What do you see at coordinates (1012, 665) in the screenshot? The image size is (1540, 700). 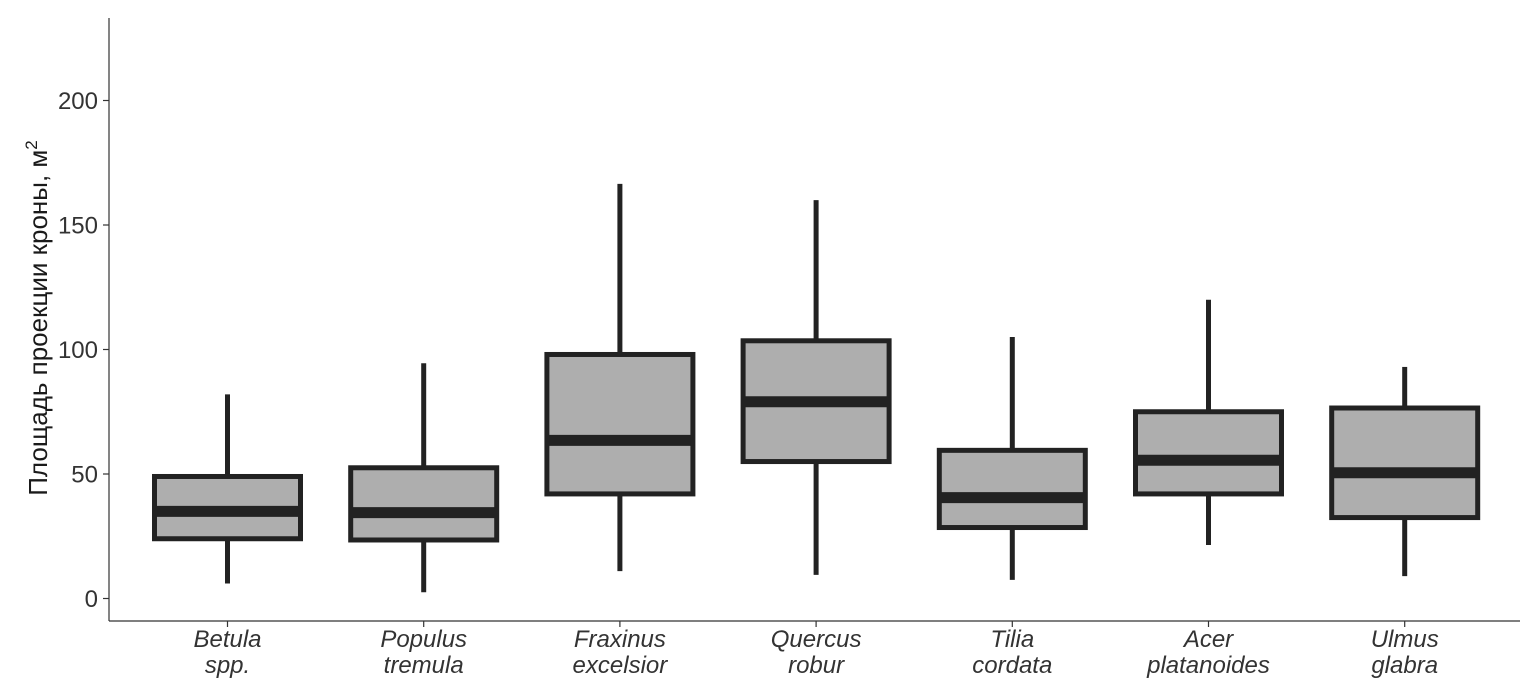 I see `x-tick-label: cordata` at bounding box center [1012, 665].